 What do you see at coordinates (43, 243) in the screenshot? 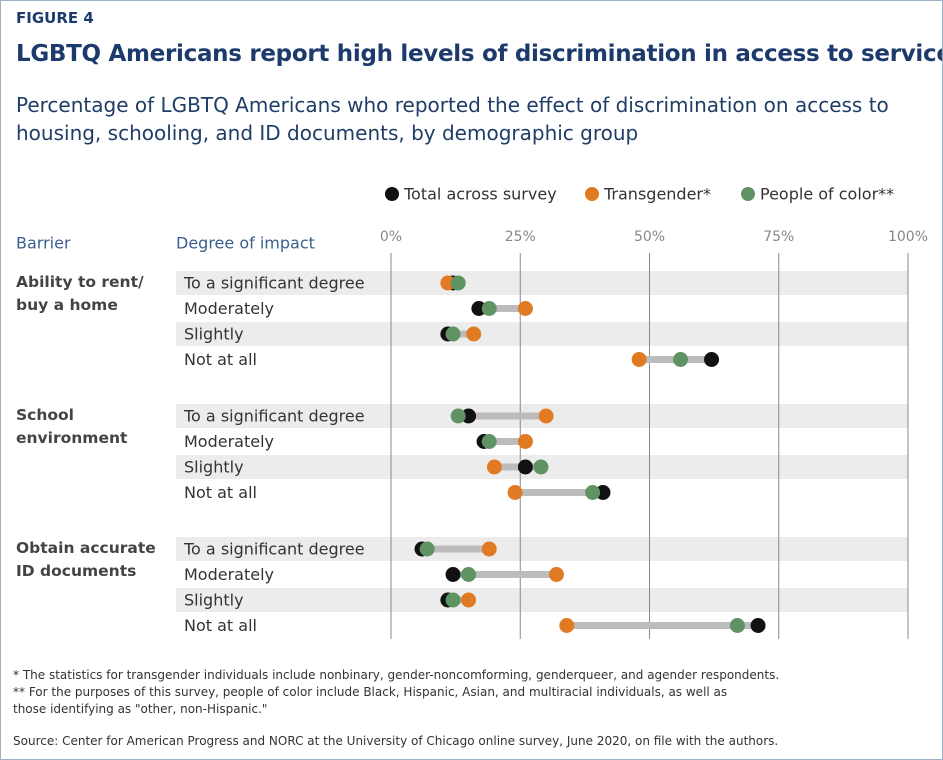
I see `column-header: Barrier` at bounding box center [43, 243].